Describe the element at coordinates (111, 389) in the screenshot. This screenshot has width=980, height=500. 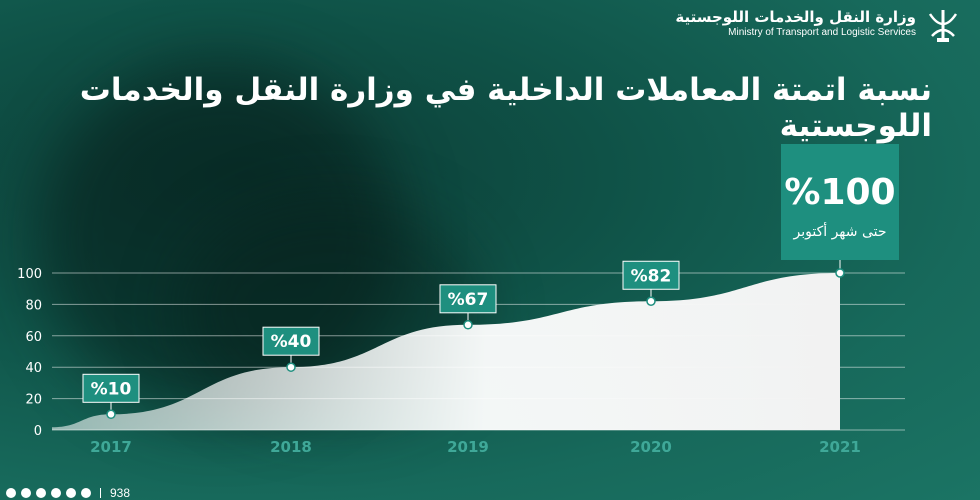
I see `data-label: %10` at that location.